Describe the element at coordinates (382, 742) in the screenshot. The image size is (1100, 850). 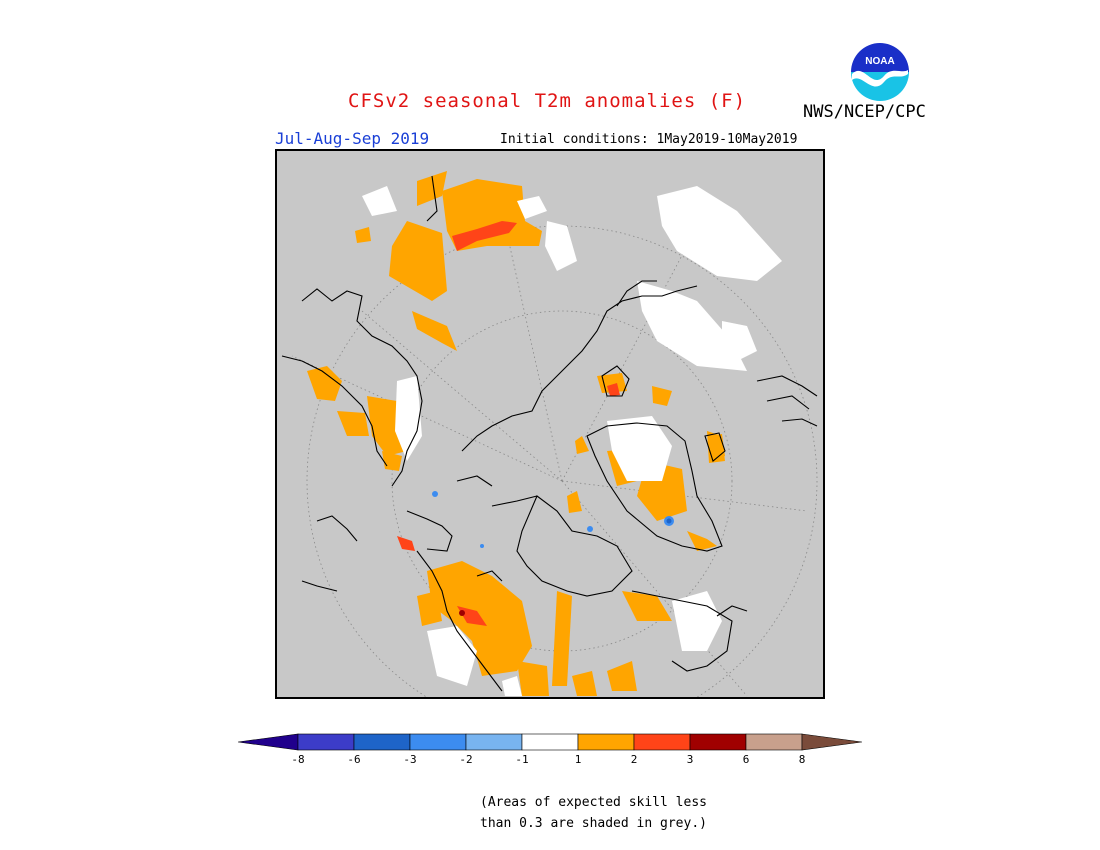
I see `colorbar-m6-m3` at that location.